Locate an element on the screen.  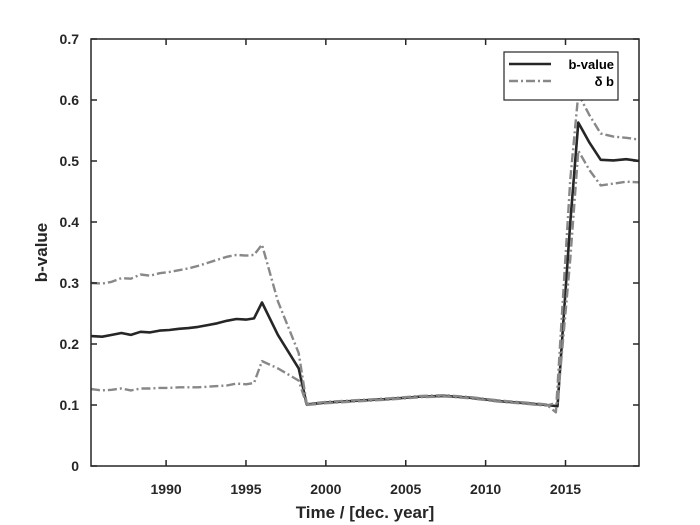
x-tick-label: 1990 is located at coordinates (166, 489).